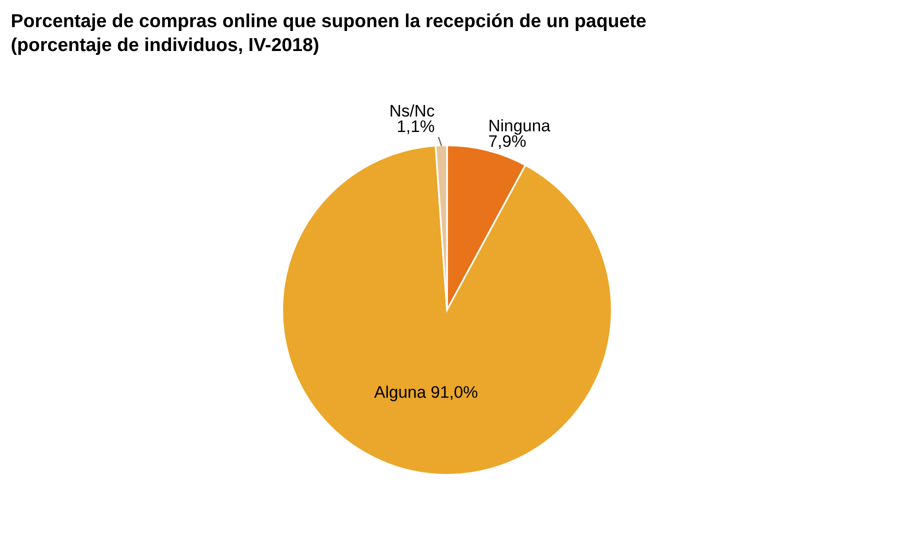 Image resolution: width=900 pixels, height=535 pixels. I want to click on chart-title: Porcentaje de compras online que suponen la recepción de un paquete, so click(329, 22).